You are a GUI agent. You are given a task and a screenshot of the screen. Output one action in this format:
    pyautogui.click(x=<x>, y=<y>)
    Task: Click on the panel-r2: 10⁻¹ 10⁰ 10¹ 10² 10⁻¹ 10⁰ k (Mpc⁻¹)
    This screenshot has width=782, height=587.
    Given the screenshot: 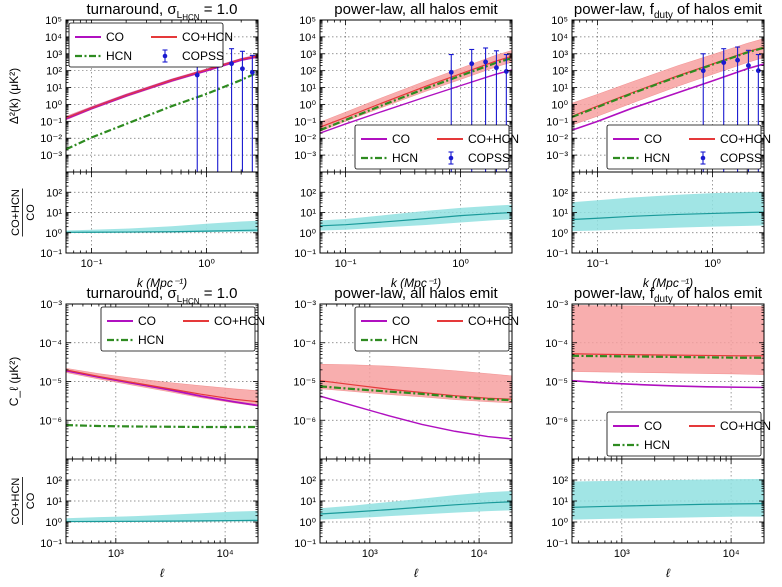 What is the action you would take?
    pyautogui.click(x=403, y=230)
    